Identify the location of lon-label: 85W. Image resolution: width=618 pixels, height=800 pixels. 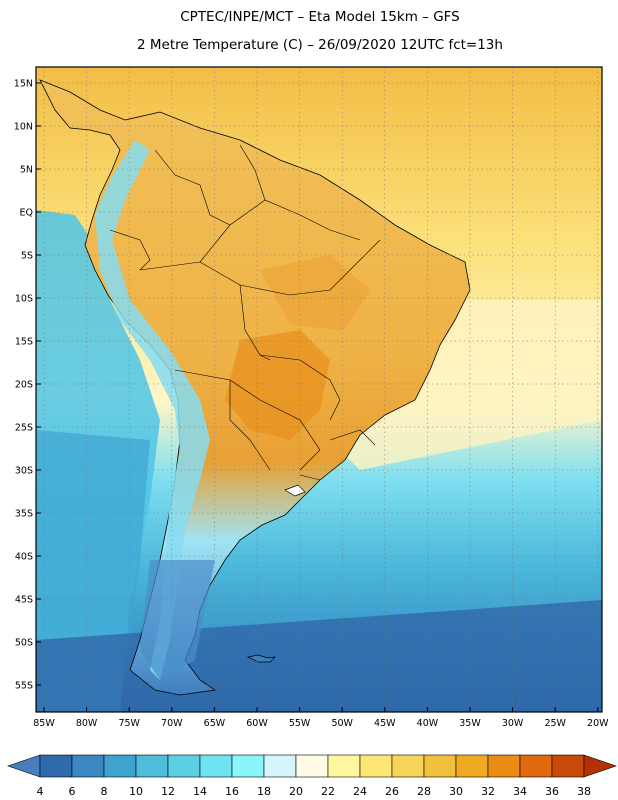
(44, 723).